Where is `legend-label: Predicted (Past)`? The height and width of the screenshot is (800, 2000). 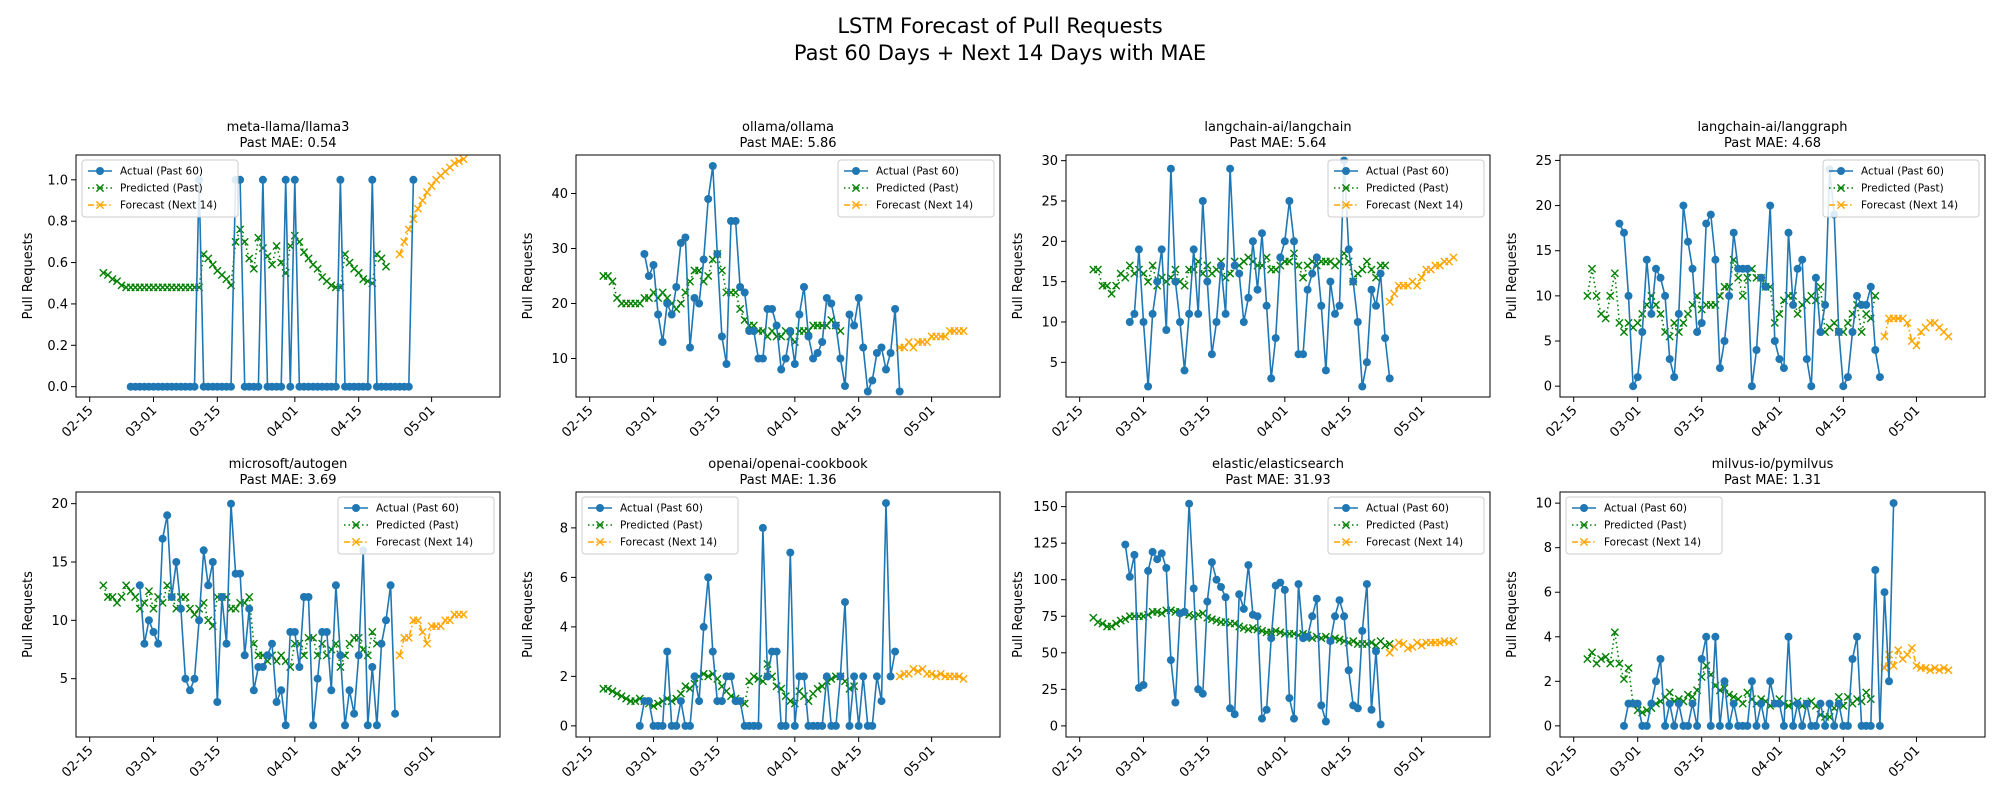
legend-label: Predicted (Past) is located at coordinates (917, 189).